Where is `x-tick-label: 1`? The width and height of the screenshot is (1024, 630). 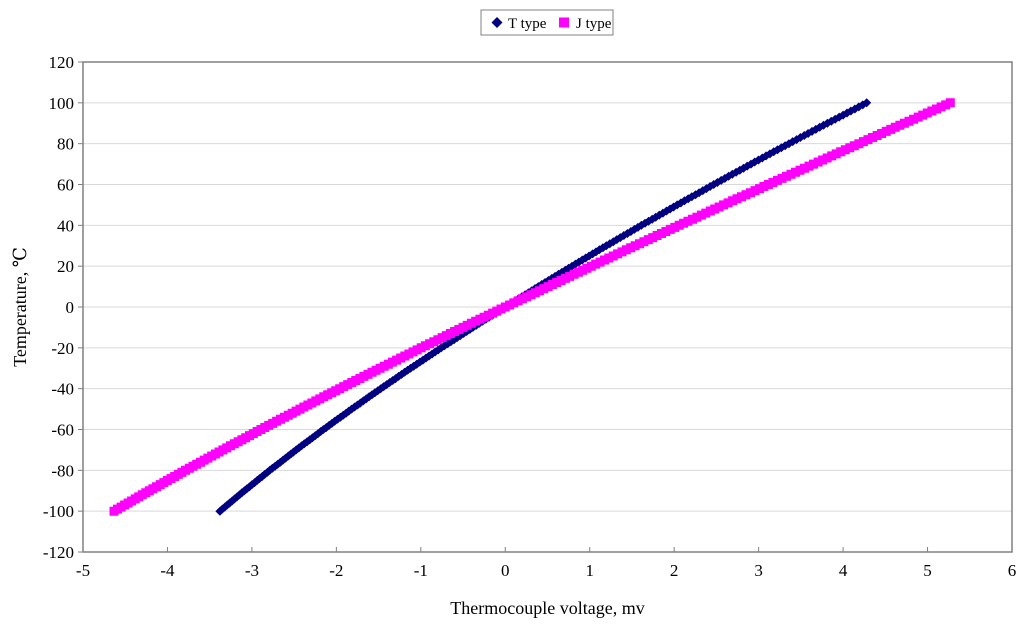 x-tick-label: 1 is located at coordinates (589, 570).